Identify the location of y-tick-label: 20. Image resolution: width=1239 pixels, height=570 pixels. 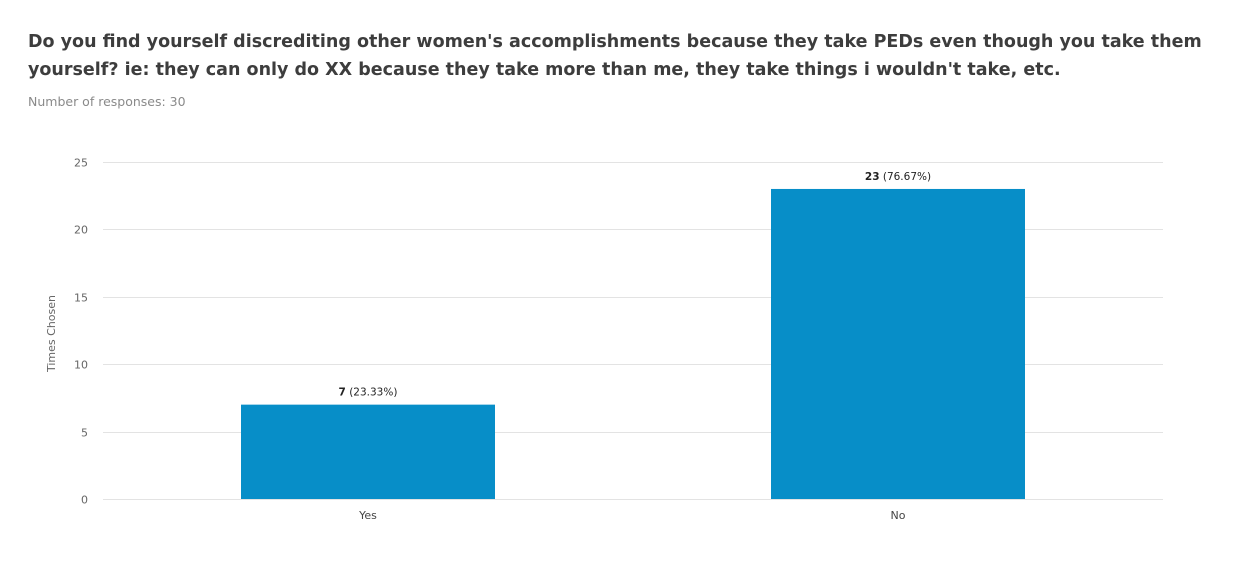
(81, 230).